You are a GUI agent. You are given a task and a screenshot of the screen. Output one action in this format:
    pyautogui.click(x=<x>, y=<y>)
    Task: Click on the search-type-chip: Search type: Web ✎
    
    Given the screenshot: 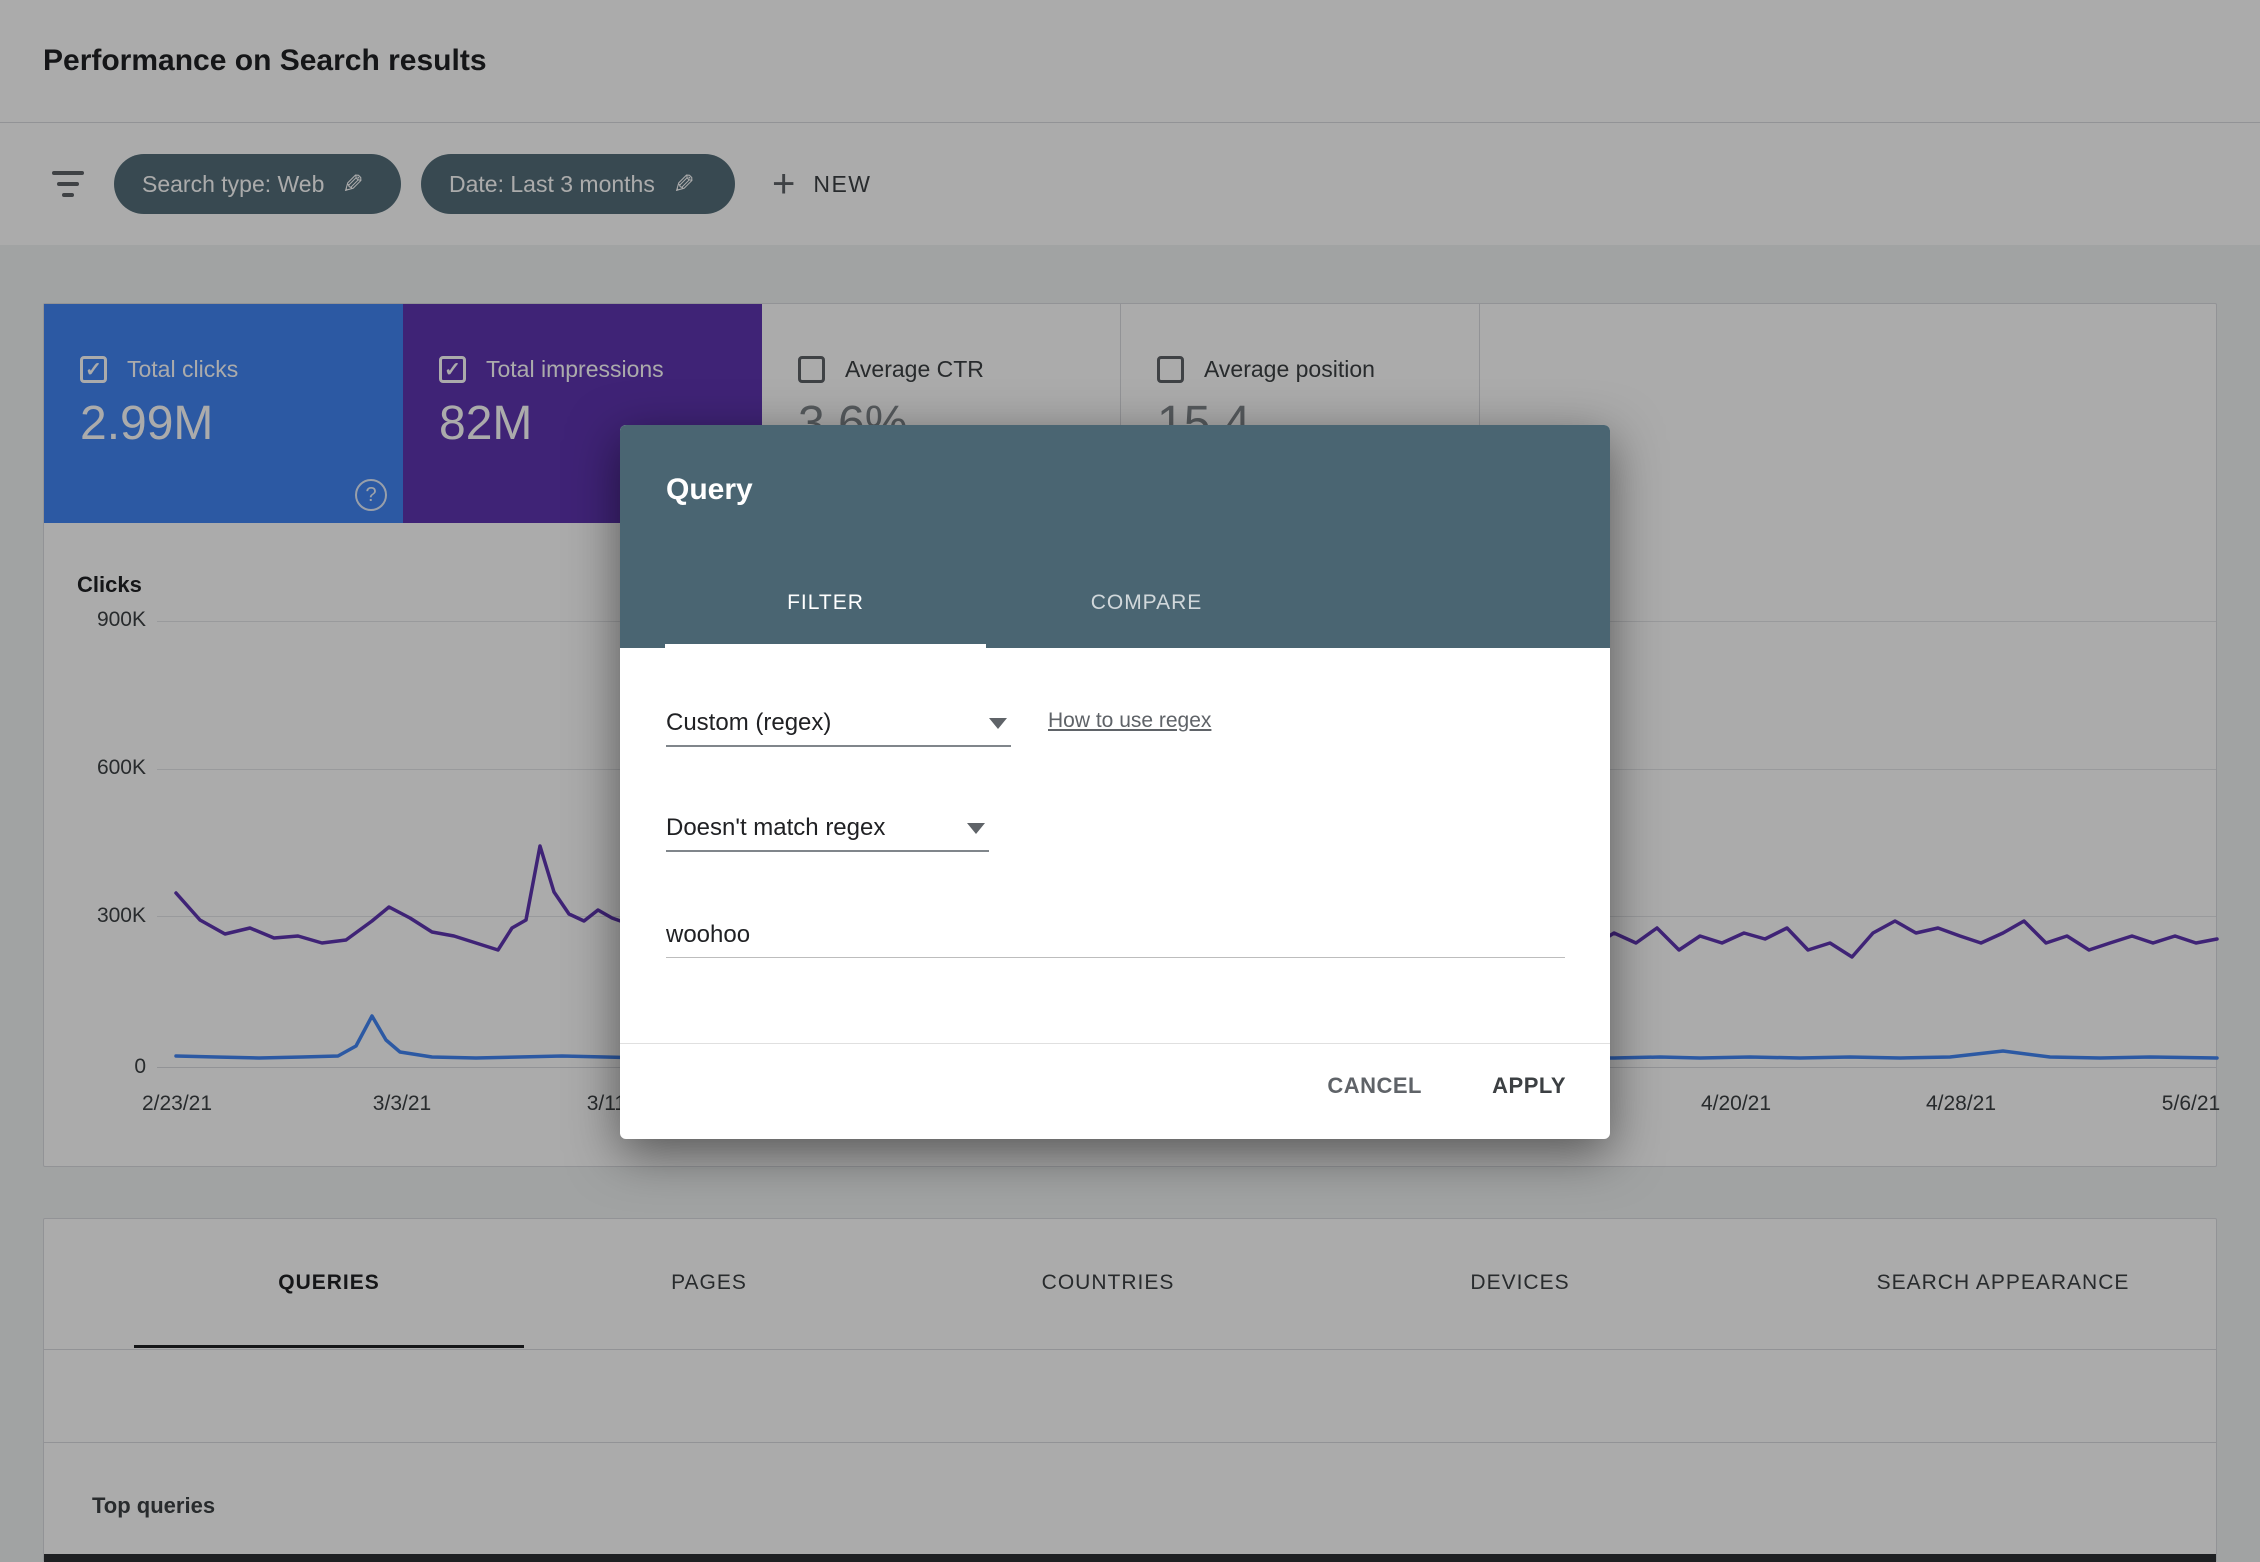 What is the action you would take?
    pyautogui.click(x=257, y=184)
    